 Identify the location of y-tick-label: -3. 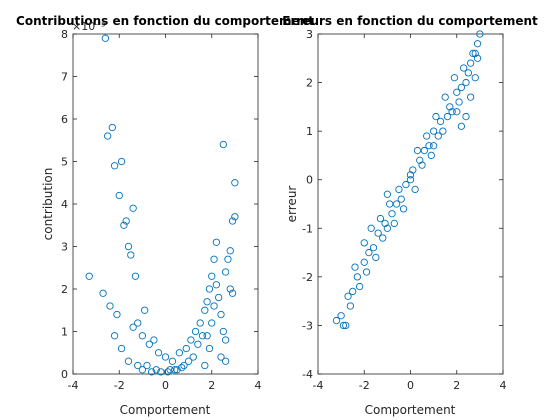
(307, 325).